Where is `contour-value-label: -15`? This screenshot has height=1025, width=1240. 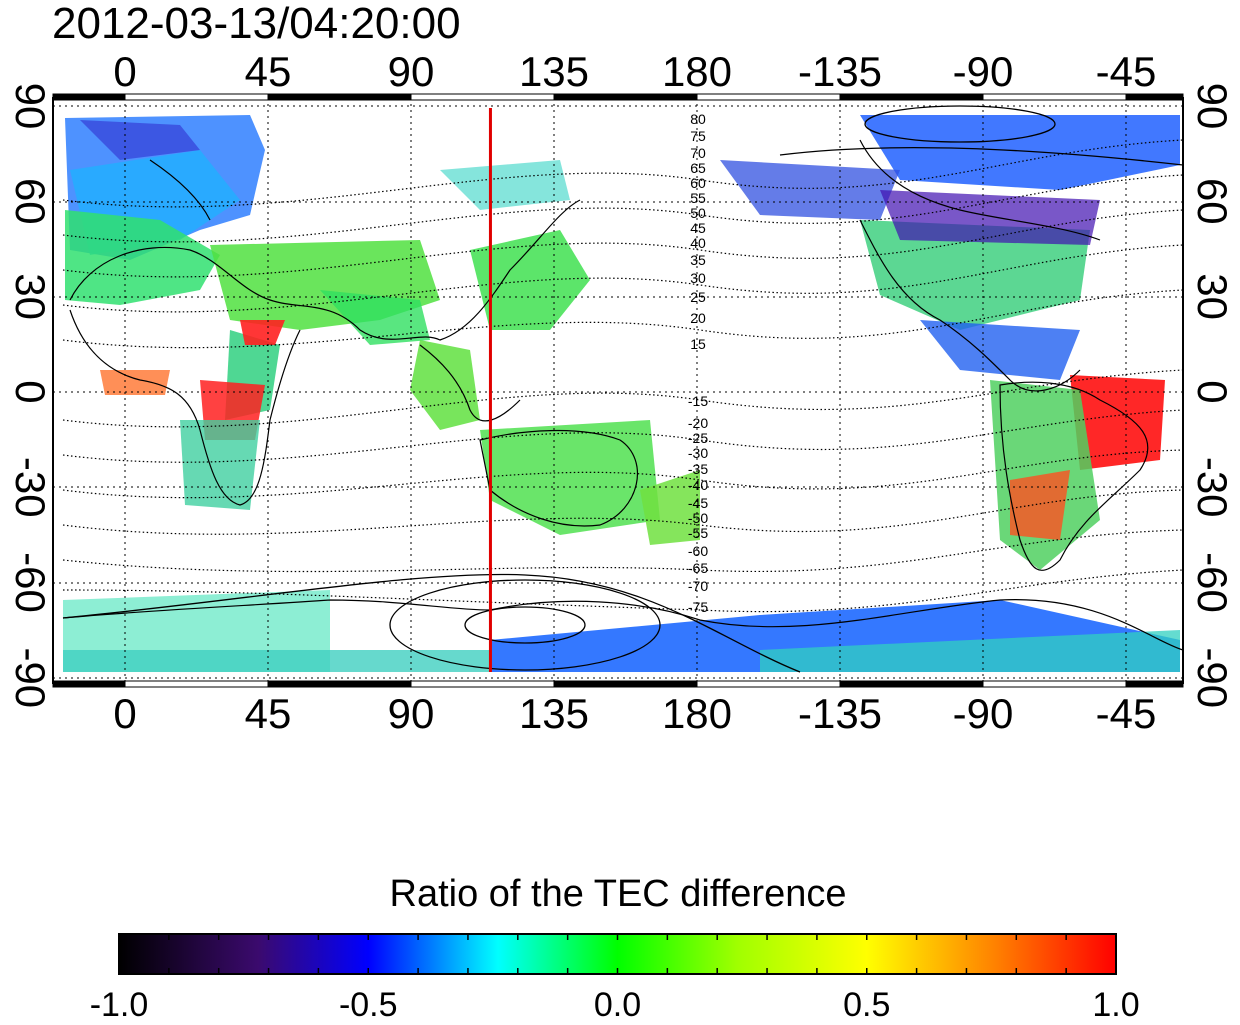 contour-value-label: -15 is located at coordinates (698, 401).